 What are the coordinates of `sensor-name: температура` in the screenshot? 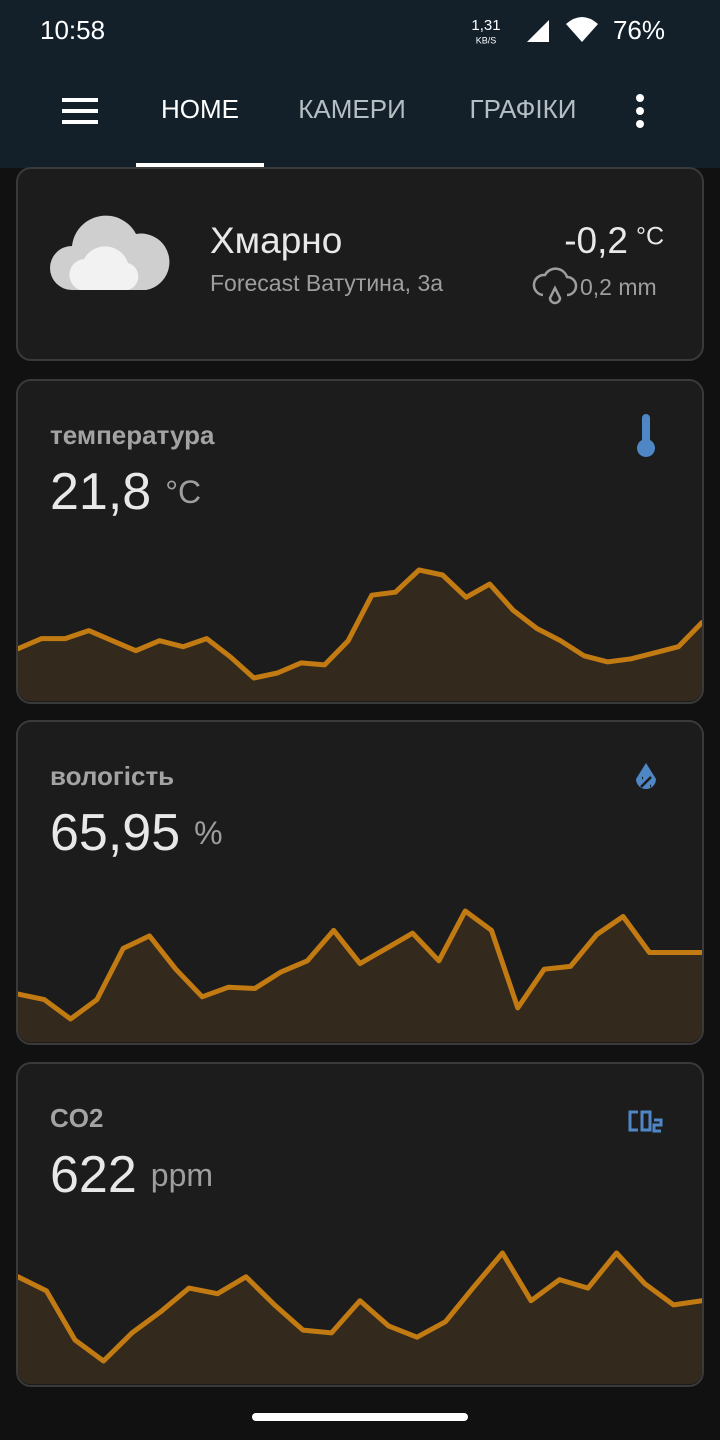 It's located at (132, 435).